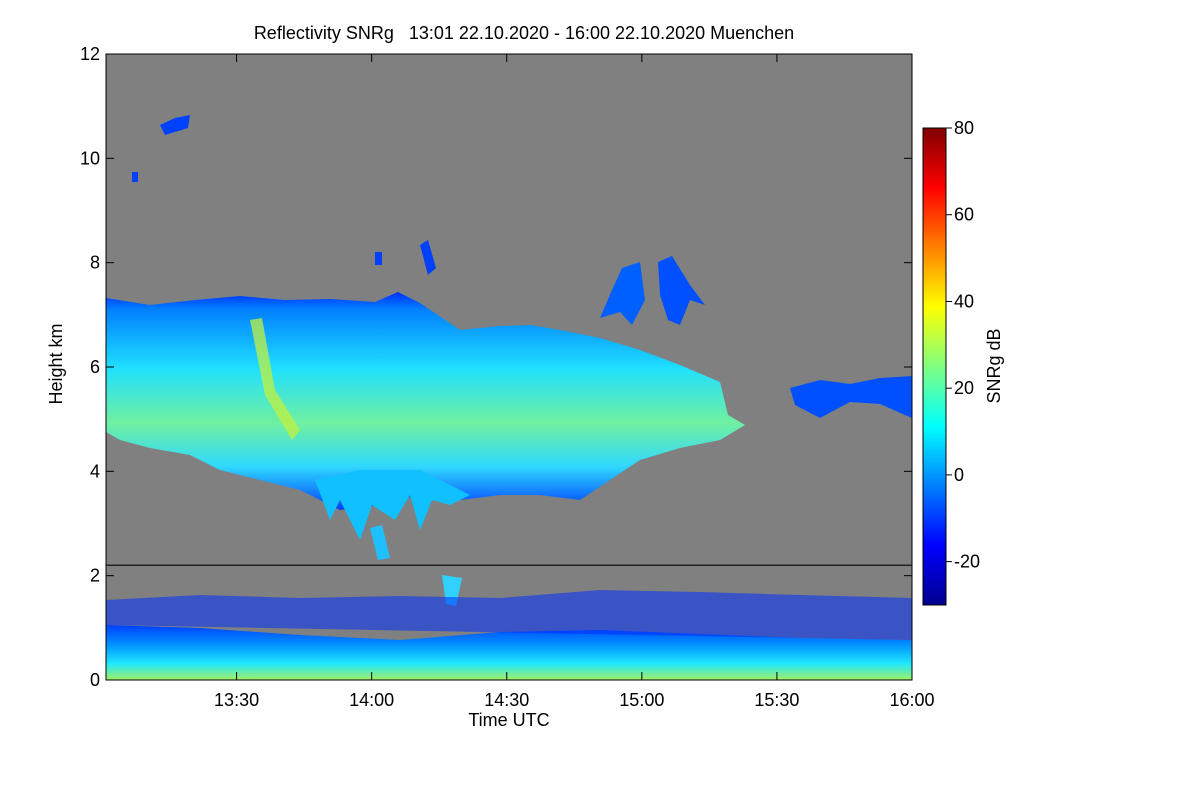 Image resolution: width=1200 pixels, height=800 pixels. What do you see at coordinates (90, 54) in the screenshot?
I see `y-tick-label: 12` at bounding box center [90, 54].